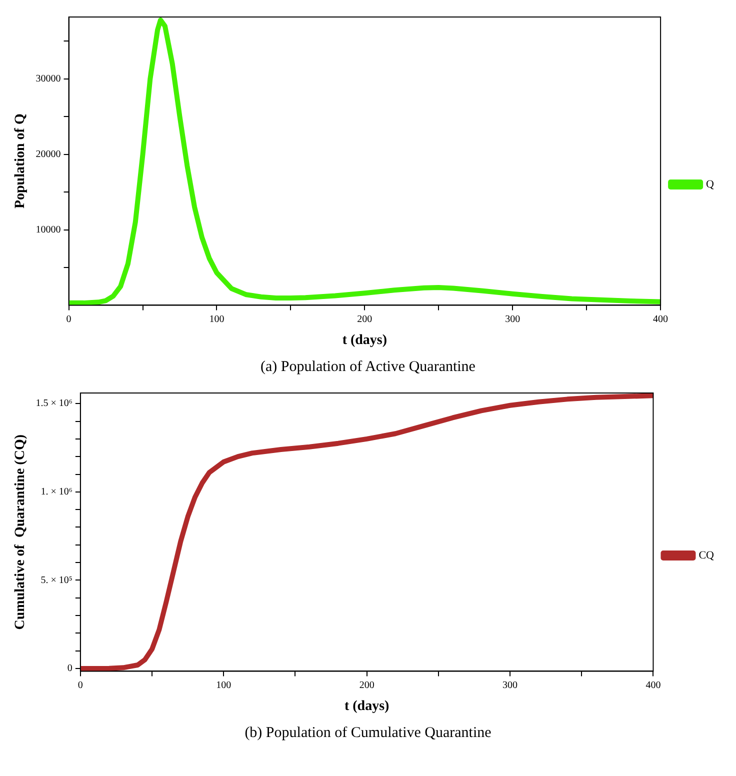 The image size is (736, 776). What do you see at coordinates (368, 733) in the screenshot?
I see `text: (b) Population of Cumulative Quarantine` at bounding box center [368, 733].